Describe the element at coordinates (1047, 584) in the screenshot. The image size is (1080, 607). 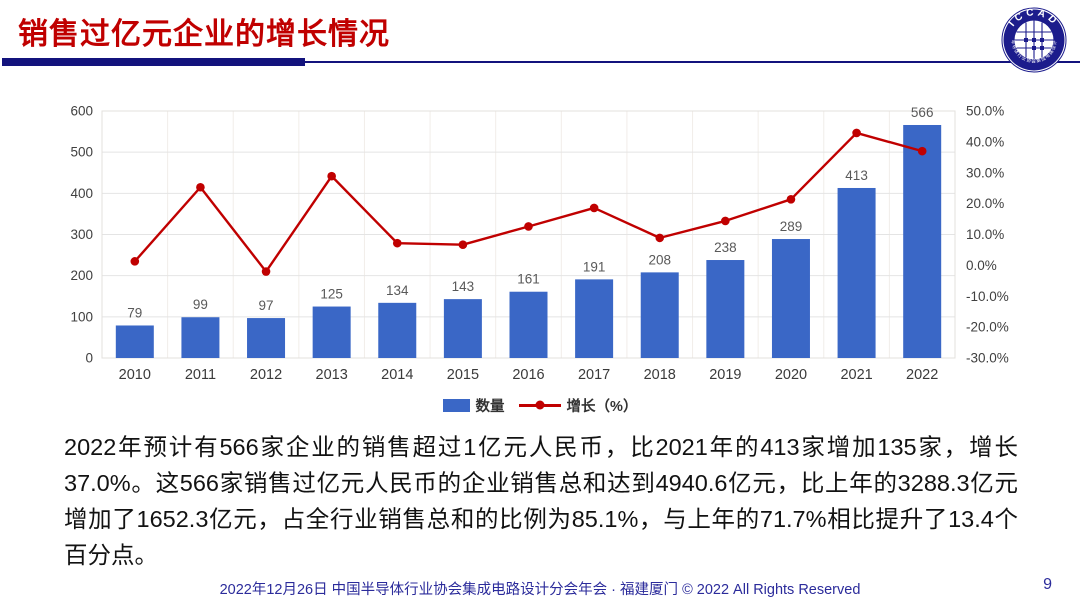
I see `page-number: 9` at that location.